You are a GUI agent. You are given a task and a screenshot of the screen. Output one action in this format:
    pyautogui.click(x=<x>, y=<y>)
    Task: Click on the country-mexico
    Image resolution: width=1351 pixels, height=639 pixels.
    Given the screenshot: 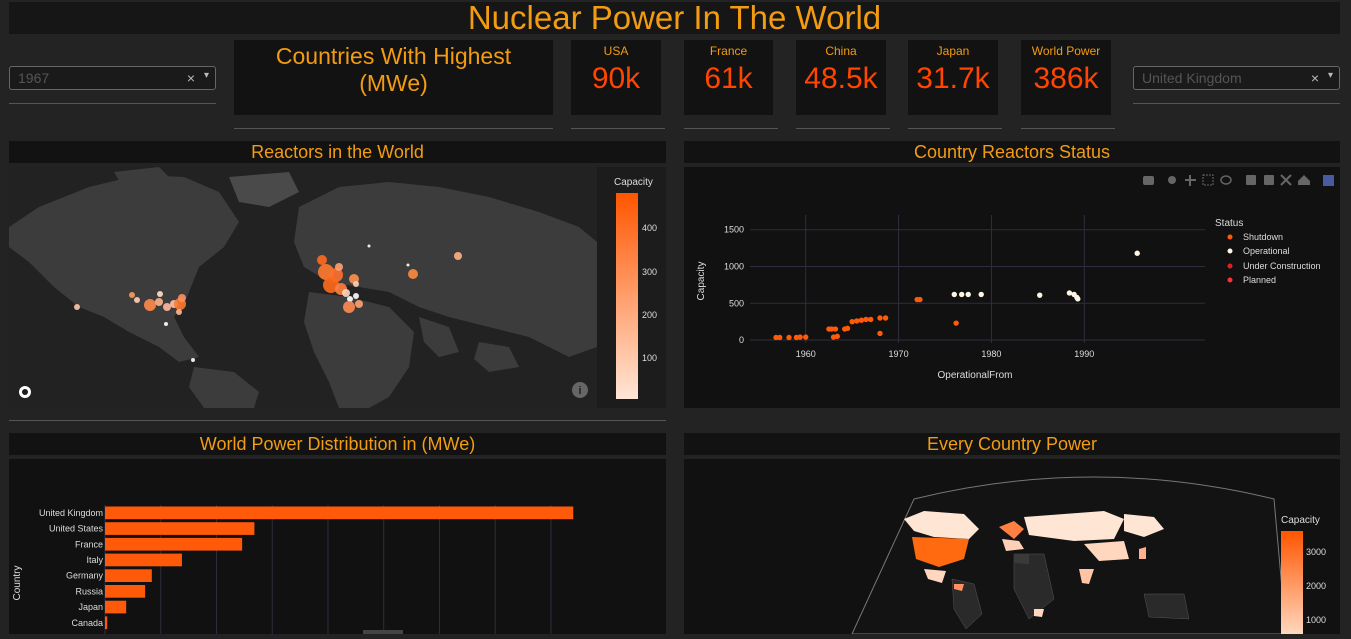 What is the action you would take?
    pyautogui.click(x=935, y=576)
    